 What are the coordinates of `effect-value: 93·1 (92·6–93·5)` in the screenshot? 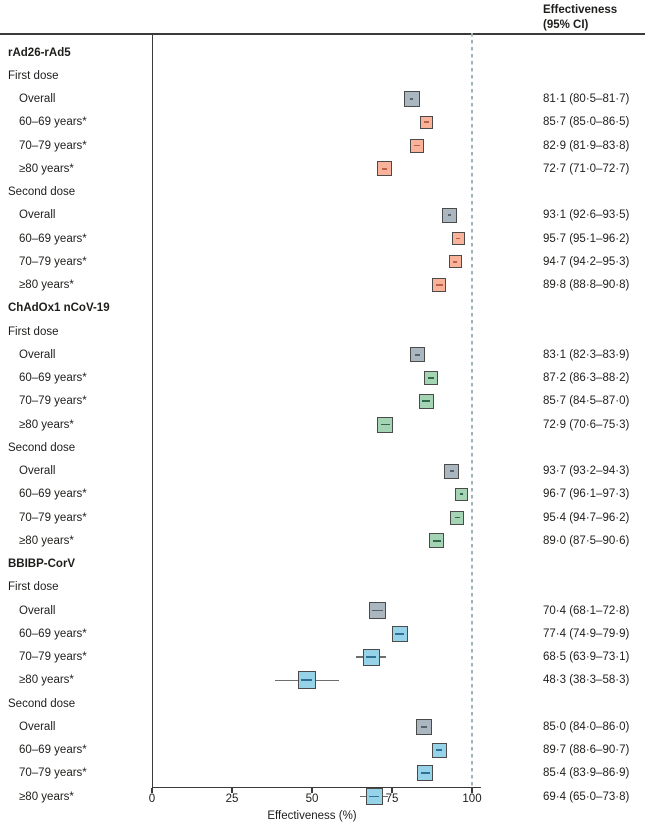 It's located at (586, 215).